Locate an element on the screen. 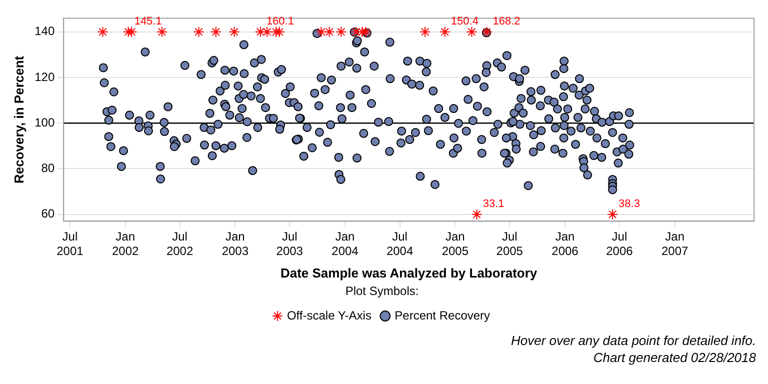  y-axis-title: Recovery, in Percent is located at coordinates (18, 119).